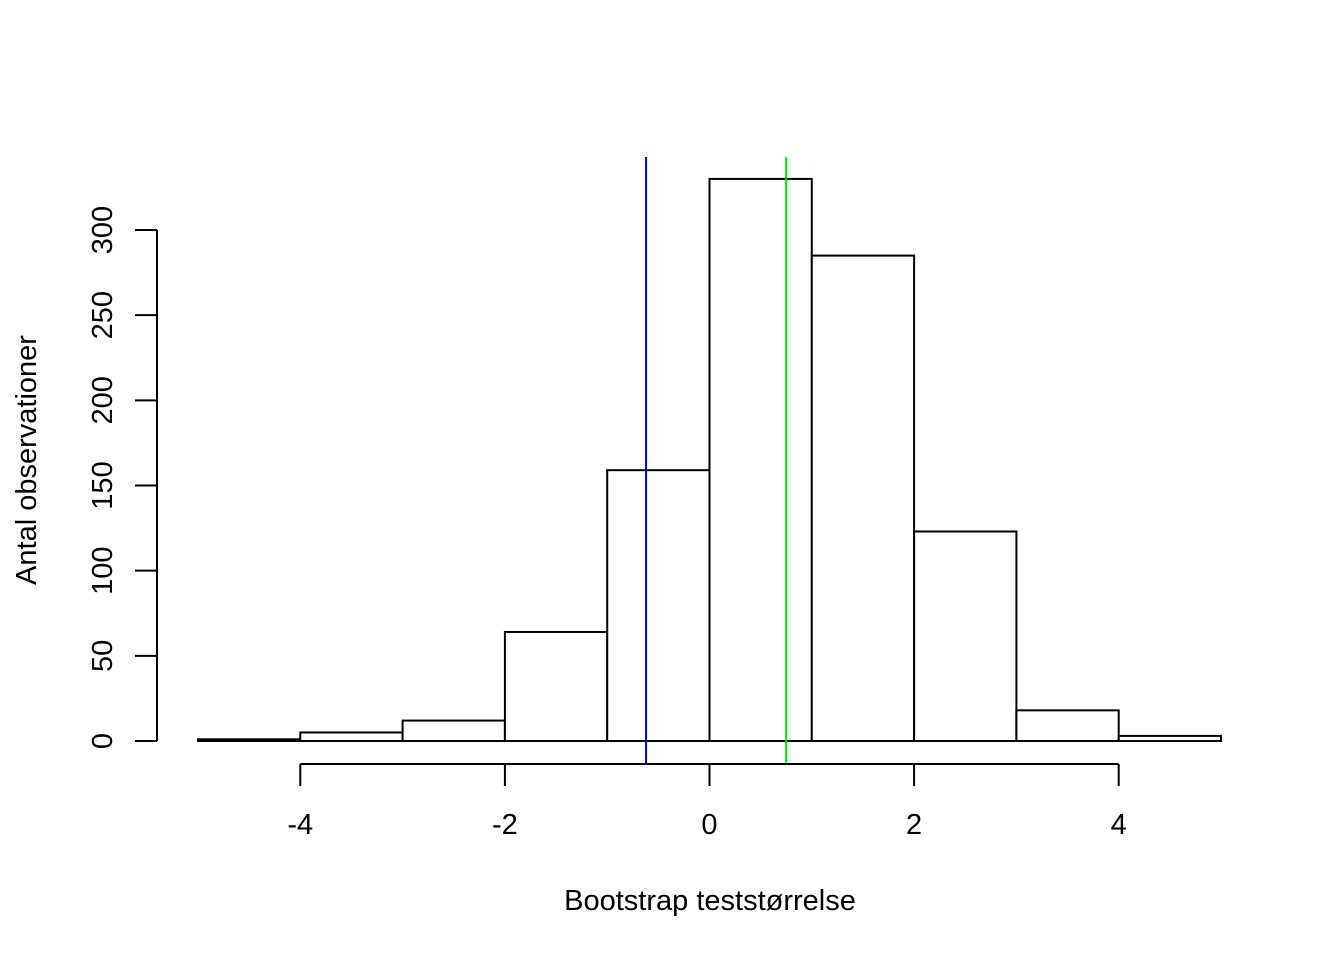 The height and width of the screenshot is (960, 1344). I want to click on x-tick-label: 4, so click(1119, 825).